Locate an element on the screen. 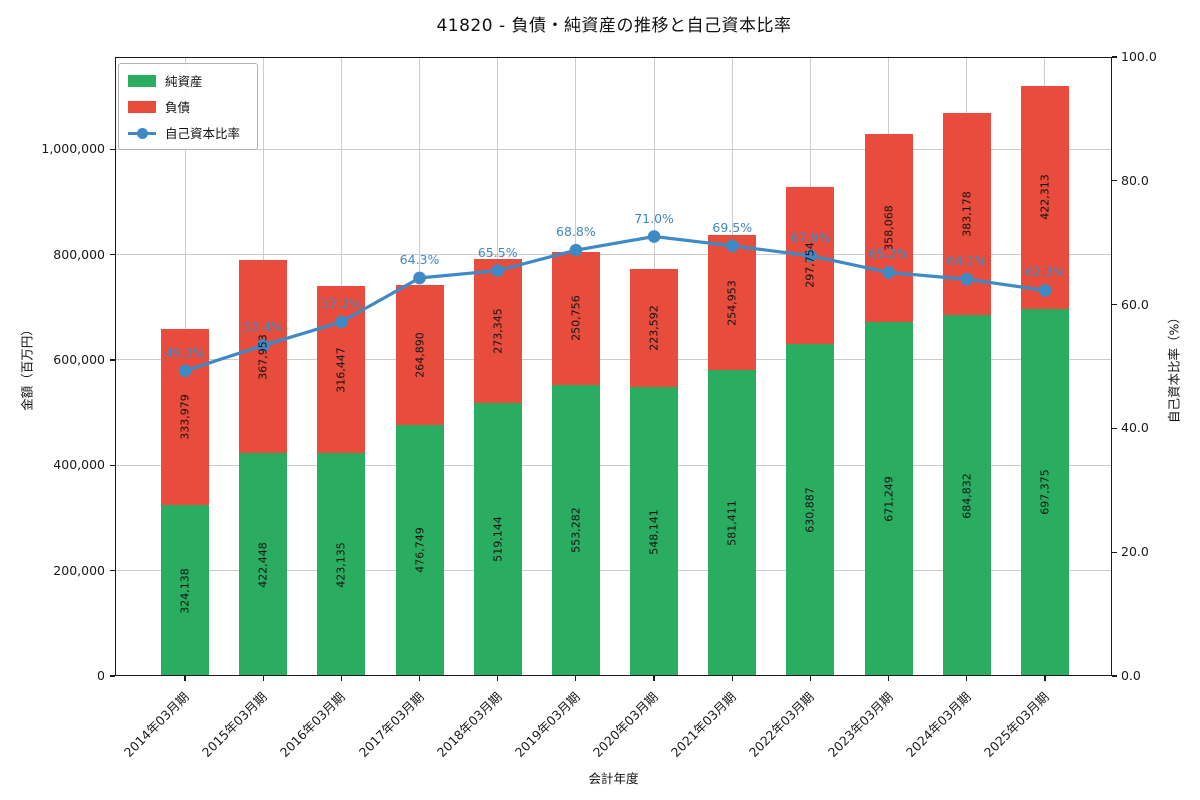 The height and width of the screenshot is (800, 1200). liabilities-swatch-icon is located at coordinates (142, 106).